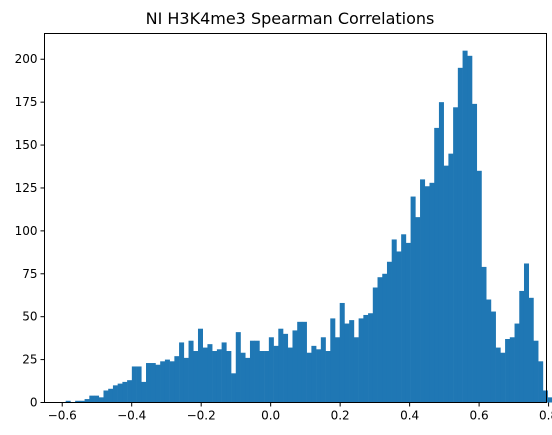  What do you see at coordinates (29, 360) in the screenshot?
I see `y-tick-label: 25` at bounding box center [29, 360].